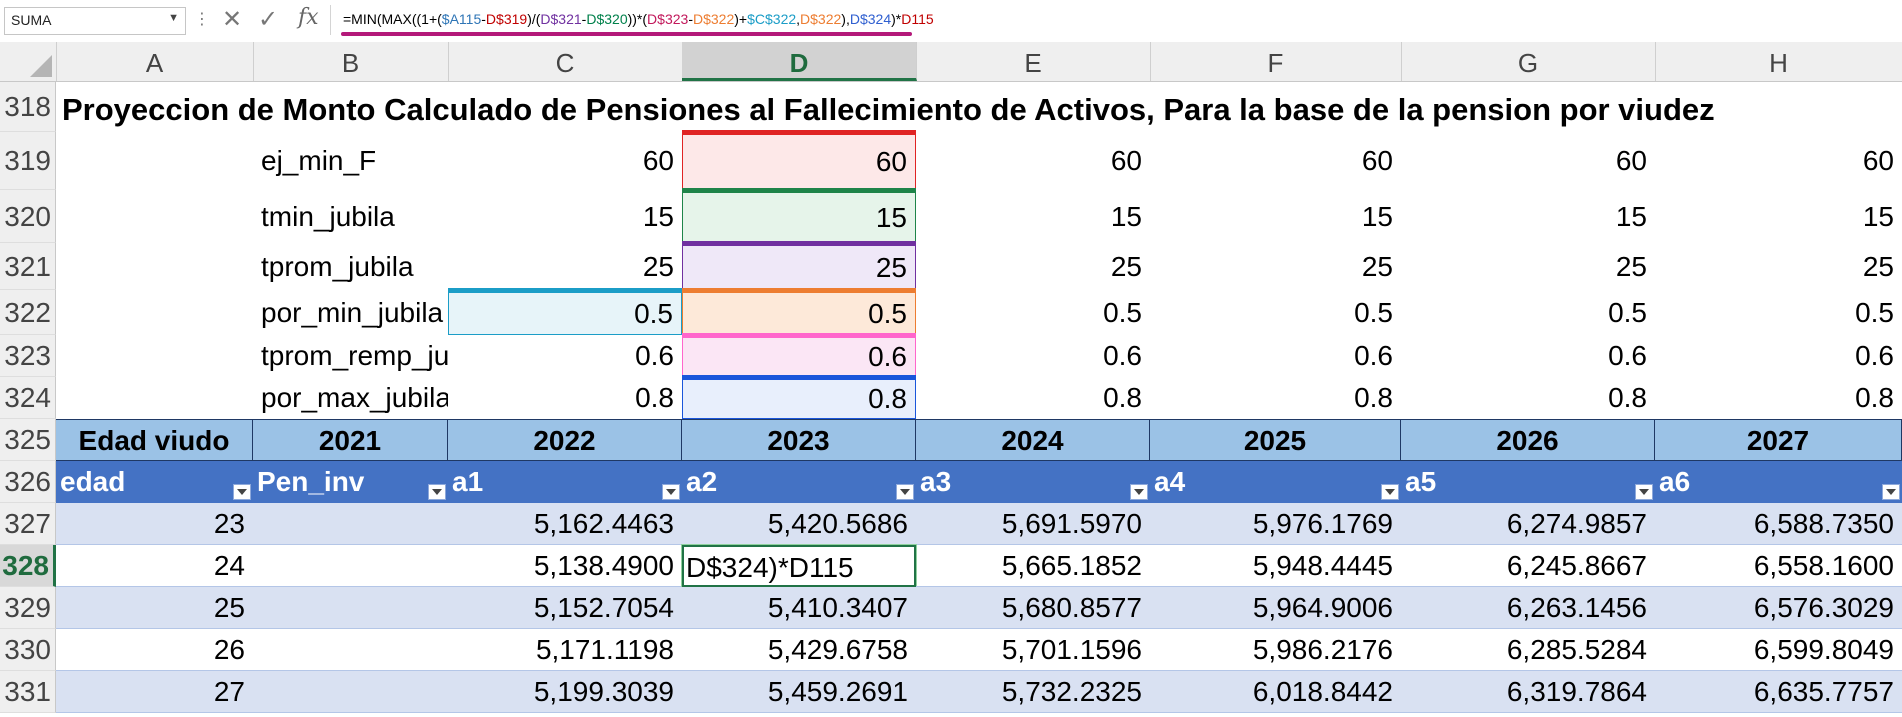 Image resolution: width=1902 pixels, height=717 pixels. Describe the element at coordinates (1033, 692) in the screenshot. I see `table-cell: 5,732.2325` at that location.